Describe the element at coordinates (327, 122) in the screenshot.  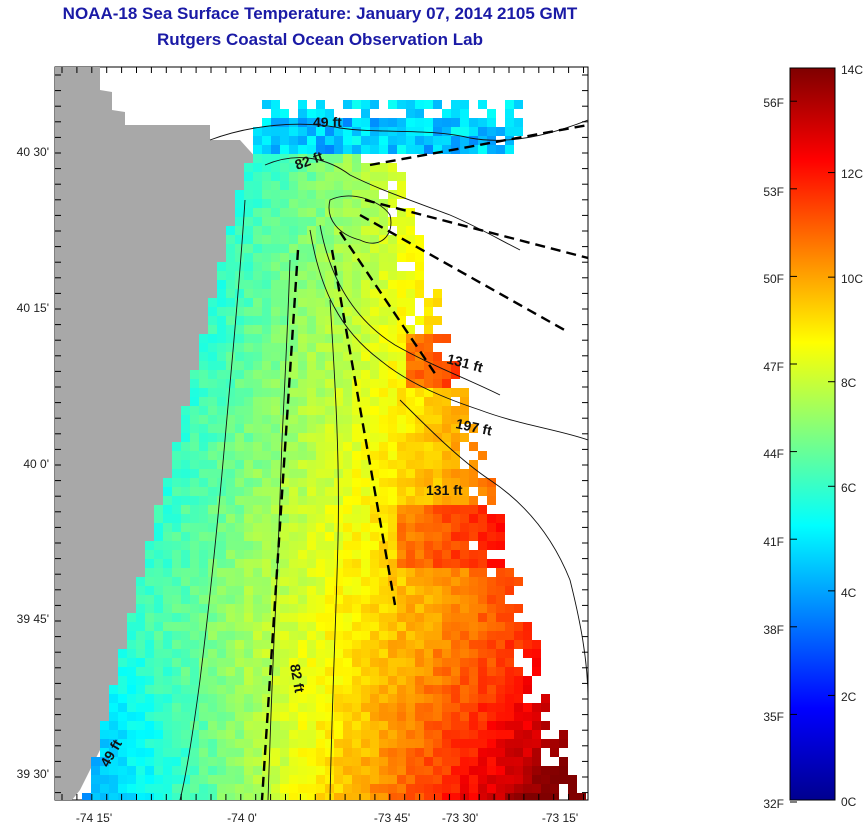
I see `contour-label-49ft-north: 49 ft` at that location.